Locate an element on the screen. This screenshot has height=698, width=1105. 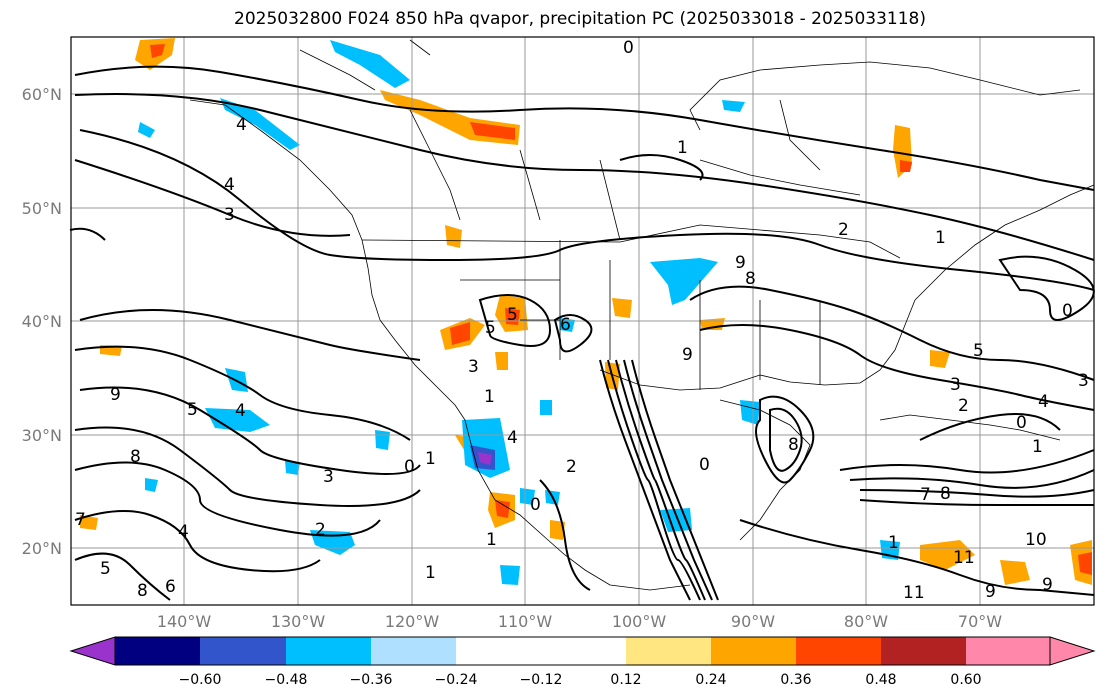
lat-label: 30°N is located at coordinates (42, 435).